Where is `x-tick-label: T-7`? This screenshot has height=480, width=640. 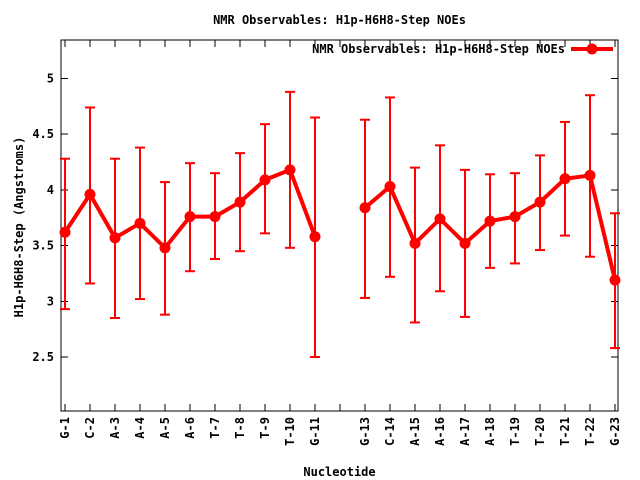
x-tick-label: T-7 is located at coordinates (215, 428).